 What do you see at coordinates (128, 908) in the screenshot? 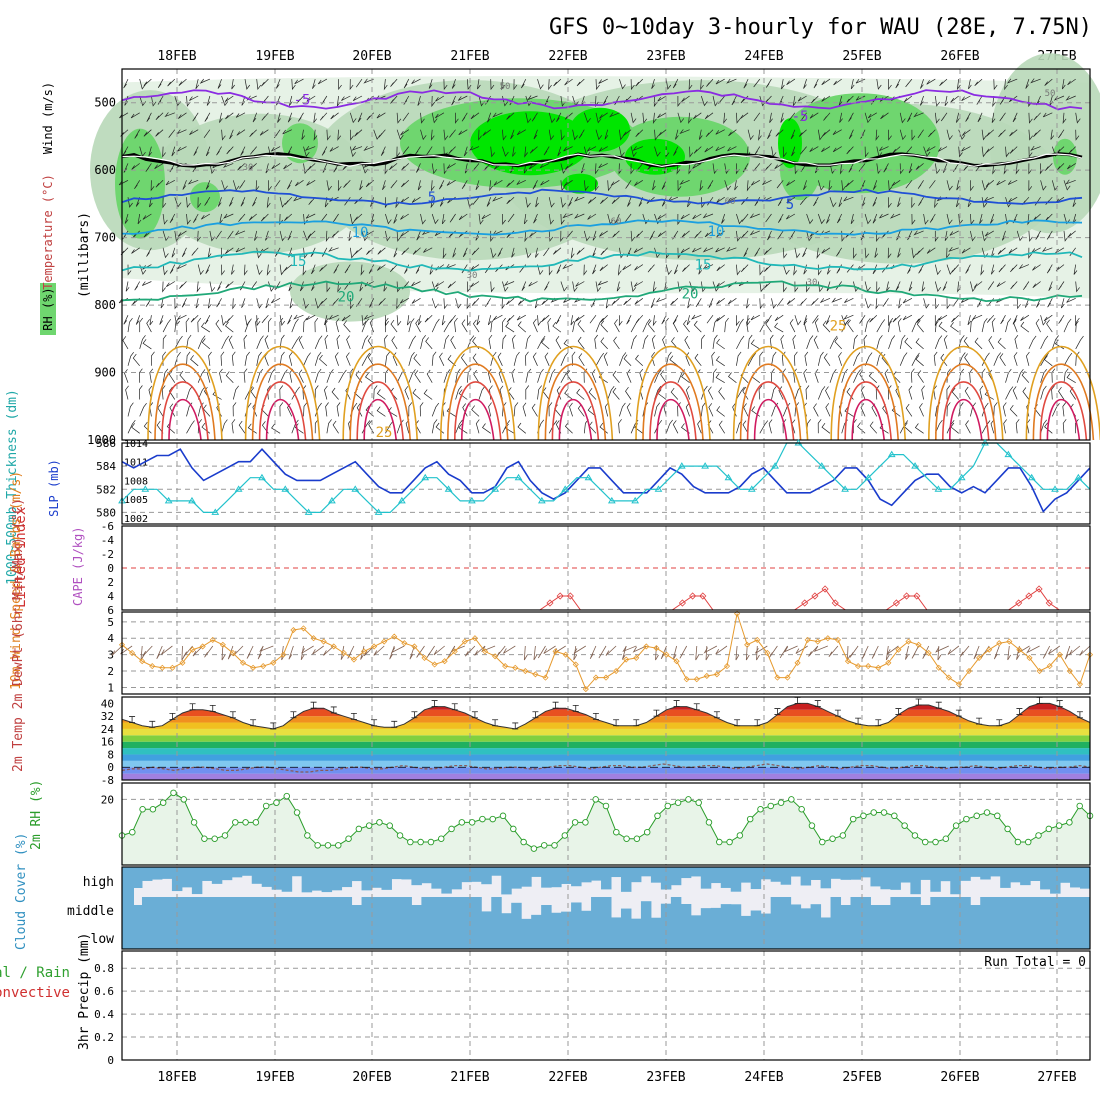
I see `cloud-left-bar` at bounding box center [128, 908].